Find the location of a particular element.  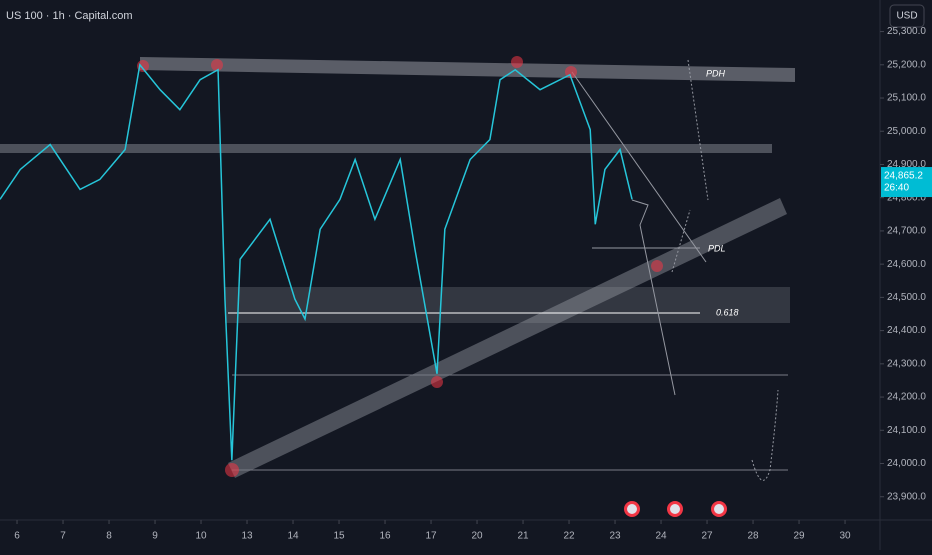

x-tick-label: 20 is located at coordinates (477, 536).